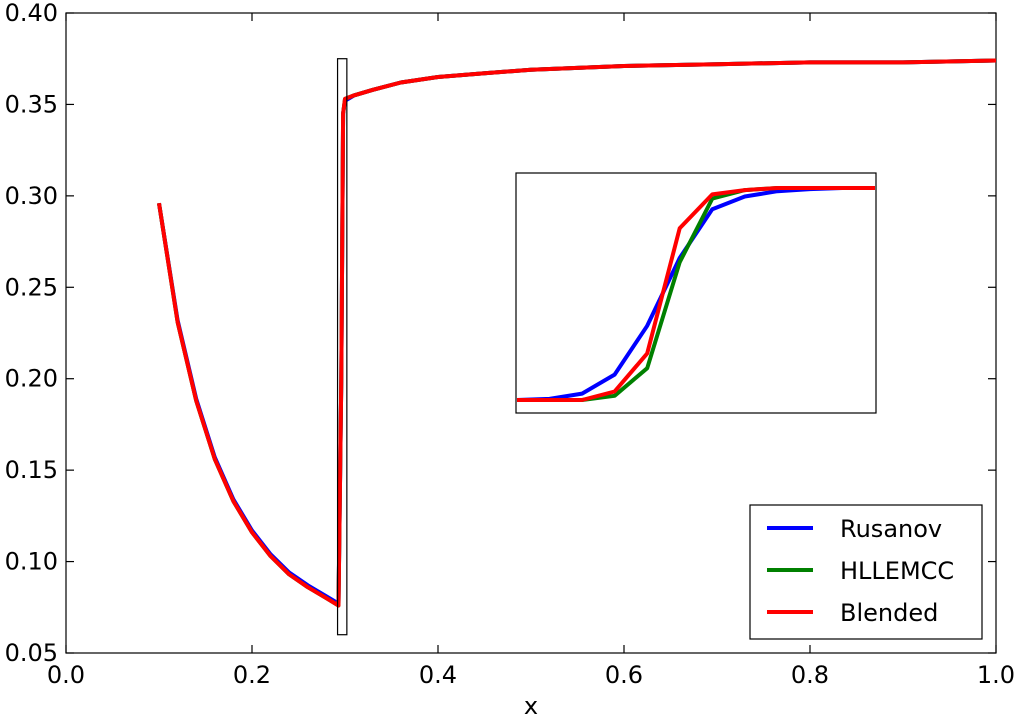 This screenshot has width=1017, height=720. Describe the element at coordinates (31, 653) in the screenshot. I see `y-tick-label: 0.05` at that location.